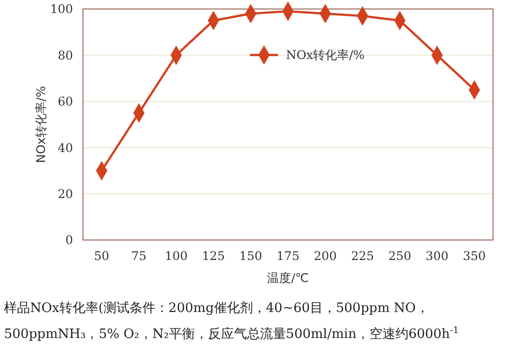 The height and width of the screenshot is (350, 518). Describe the element at coordinates (400, 256) in the screenshot. I see `x-tick-label: 250` at that location.